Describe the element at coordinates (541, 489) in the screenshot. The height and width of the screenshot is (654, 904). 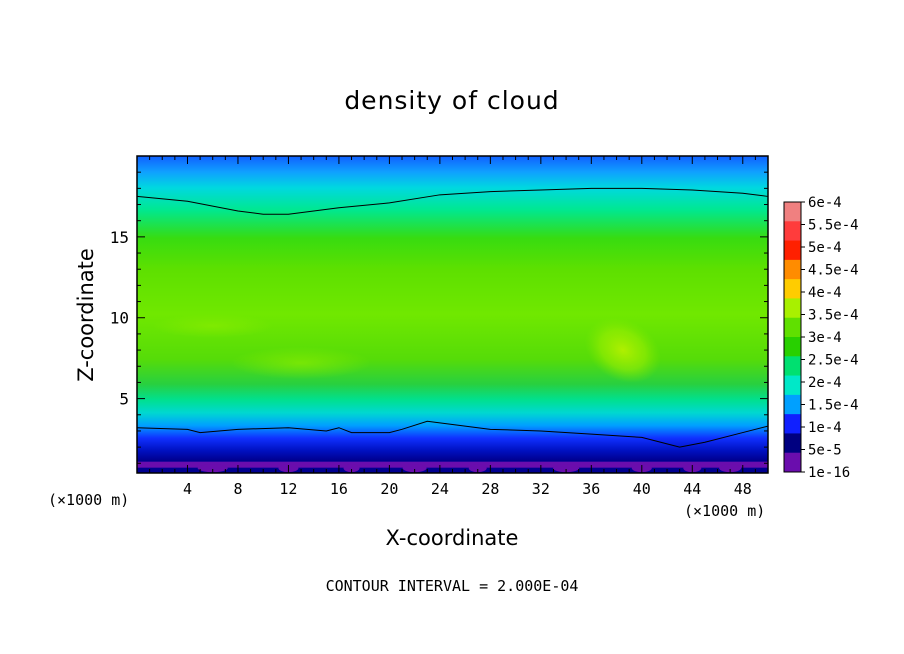
I see `x-tick-label: 32` at that location.